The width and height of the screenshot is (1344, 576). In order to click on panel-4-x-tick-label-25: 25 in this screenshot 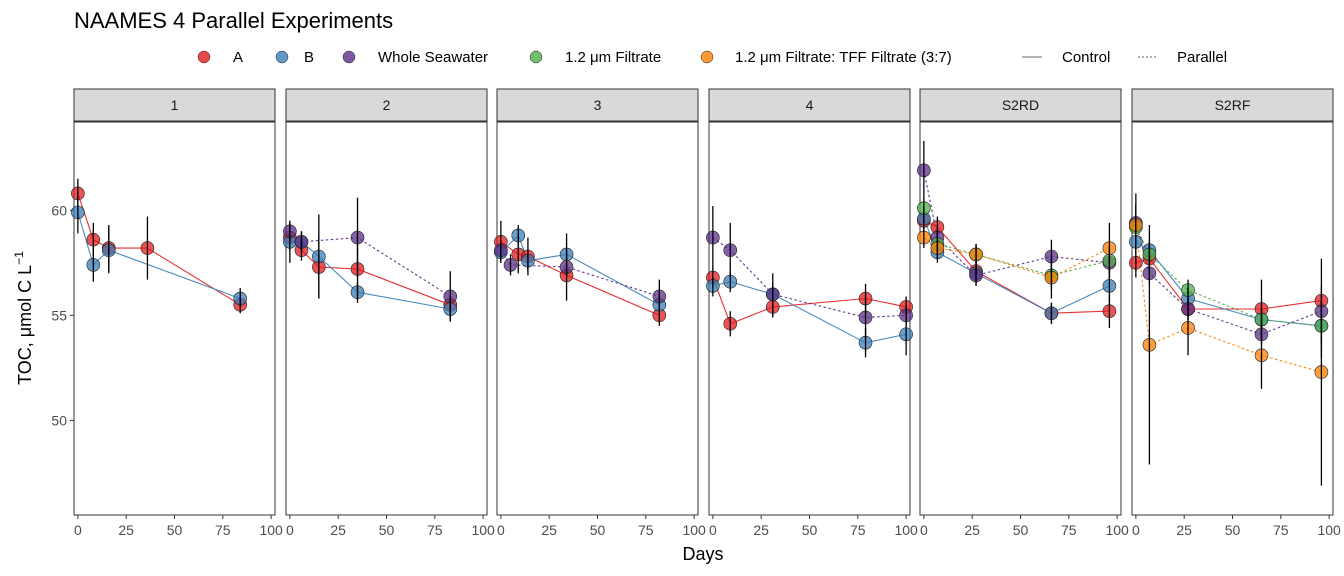, I will do `click(761, 530)`.